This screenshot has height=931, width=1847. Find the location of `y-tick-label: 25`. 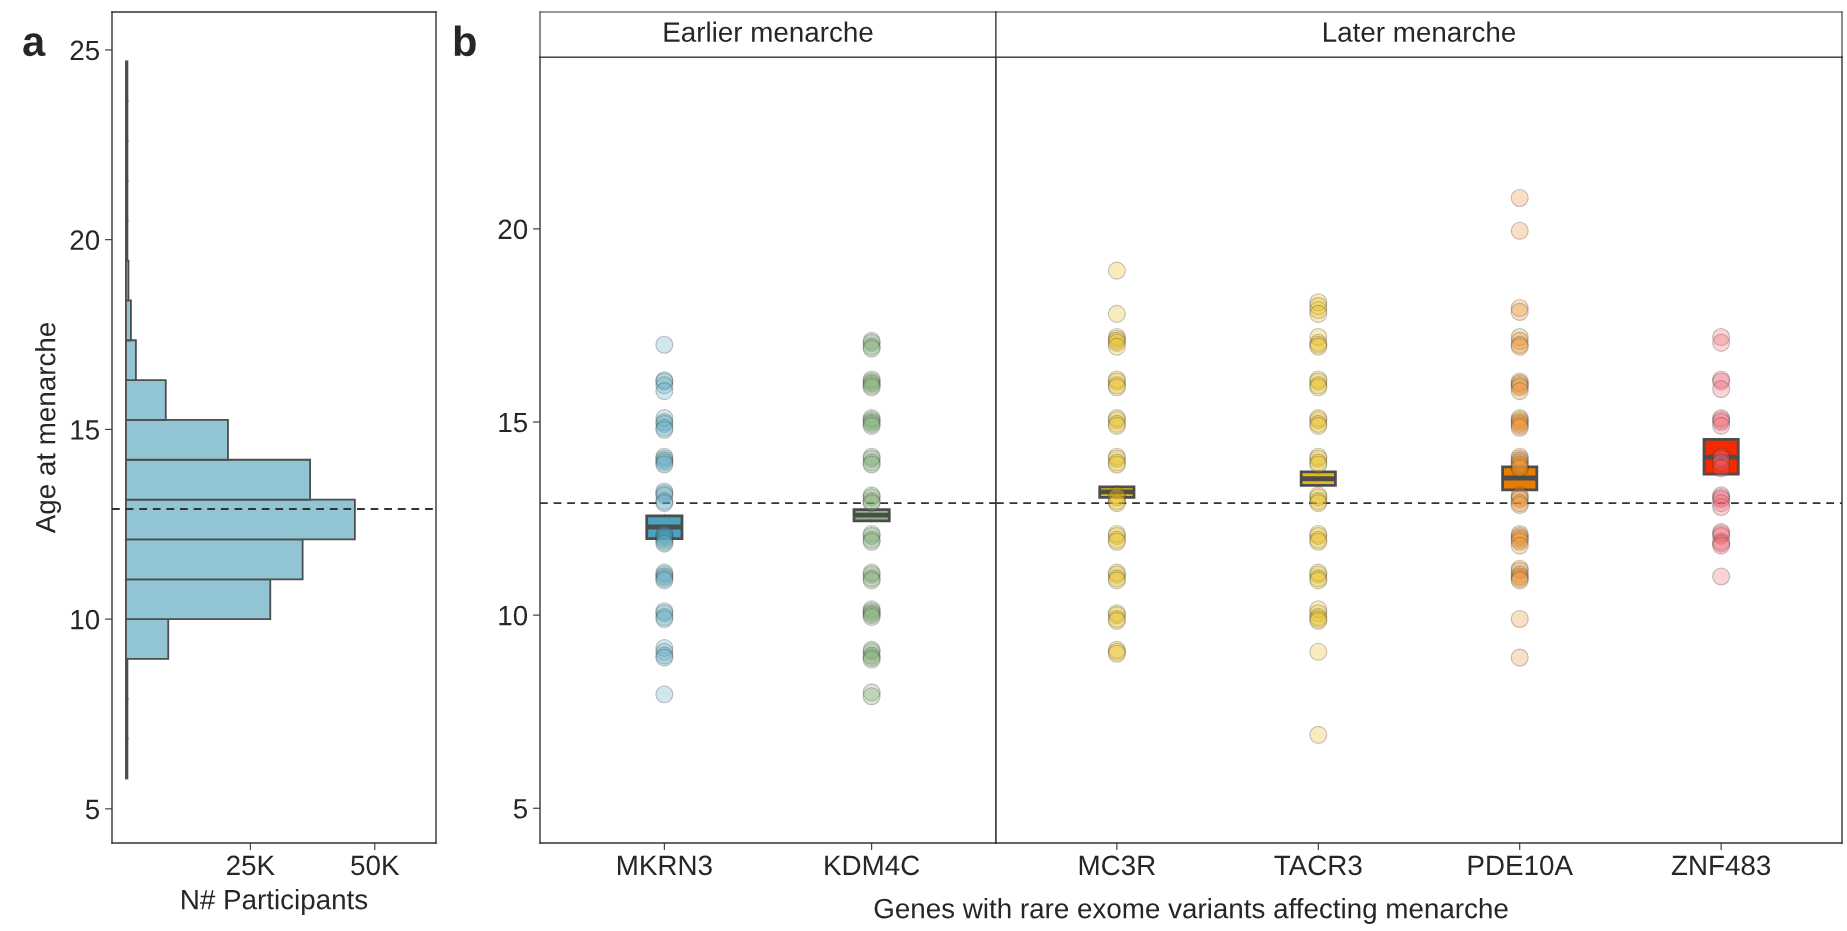

y-tick-label: 25 is located at coordinates (85, 50).